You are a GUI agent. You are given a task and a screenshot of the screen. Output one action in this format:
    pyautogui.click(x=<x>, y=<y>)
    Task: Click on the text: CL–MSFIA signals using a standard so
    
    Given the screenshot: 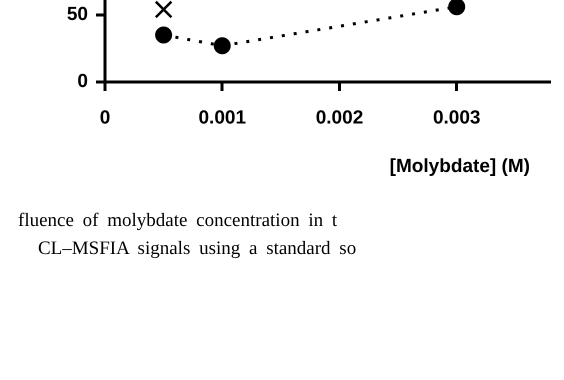 What is the action you would take?
    pyautogui.click(x=197, y=249)
    